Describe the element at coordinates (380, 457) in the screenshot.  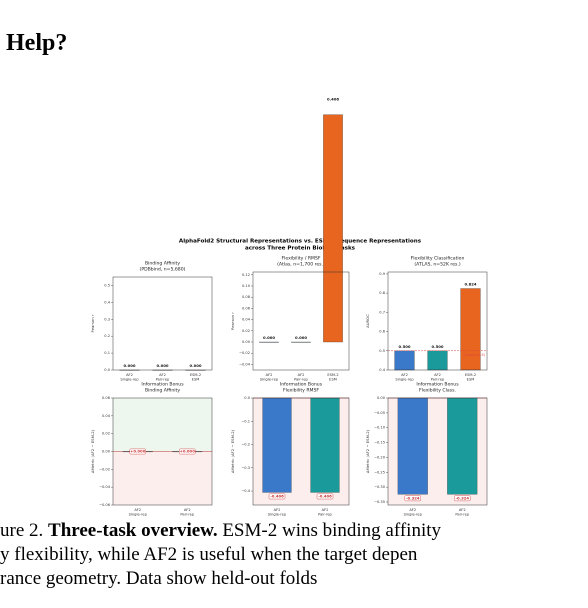
I see `y-tick-label: −0.20` at that location.